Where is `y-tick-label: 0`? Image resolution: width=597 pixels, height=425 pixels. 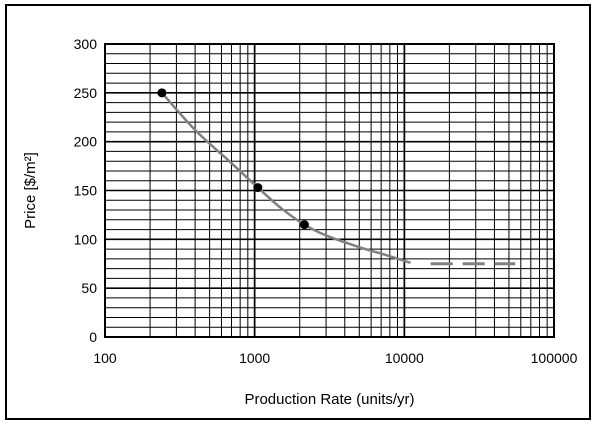
y-tick-label: 0 is located at coordinates (93, 337).